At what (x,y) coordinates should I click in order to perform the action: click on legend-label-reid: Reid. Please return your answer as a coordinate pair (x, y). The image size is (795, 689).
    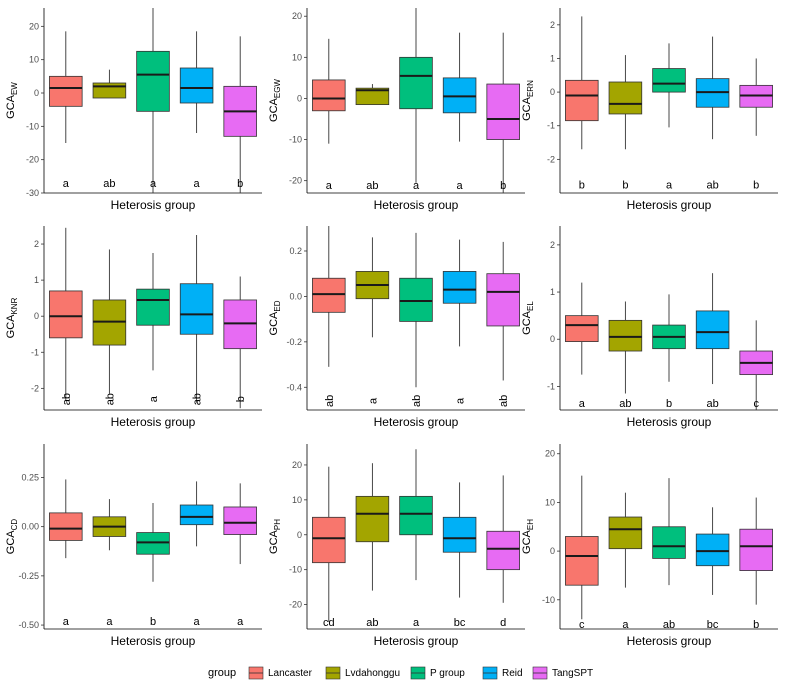
    Looking at the image, I should click on (512, 673).